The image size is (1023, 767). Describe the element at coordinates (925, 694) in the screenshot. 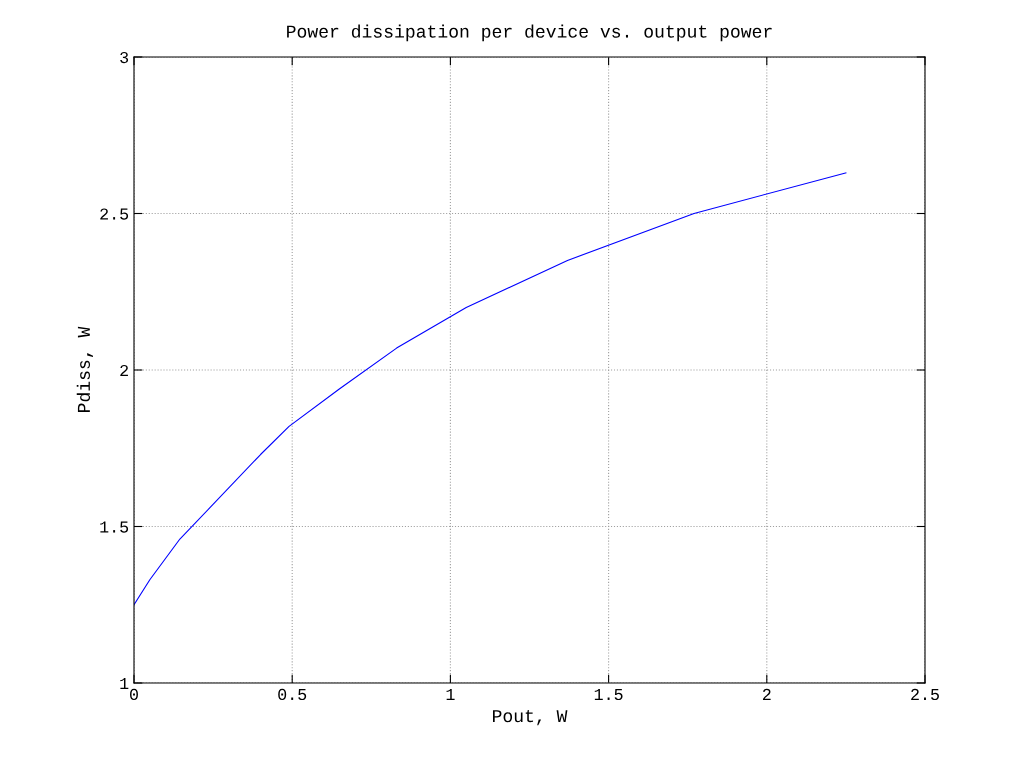

I see `x-tick-label: 2.5` at that location.